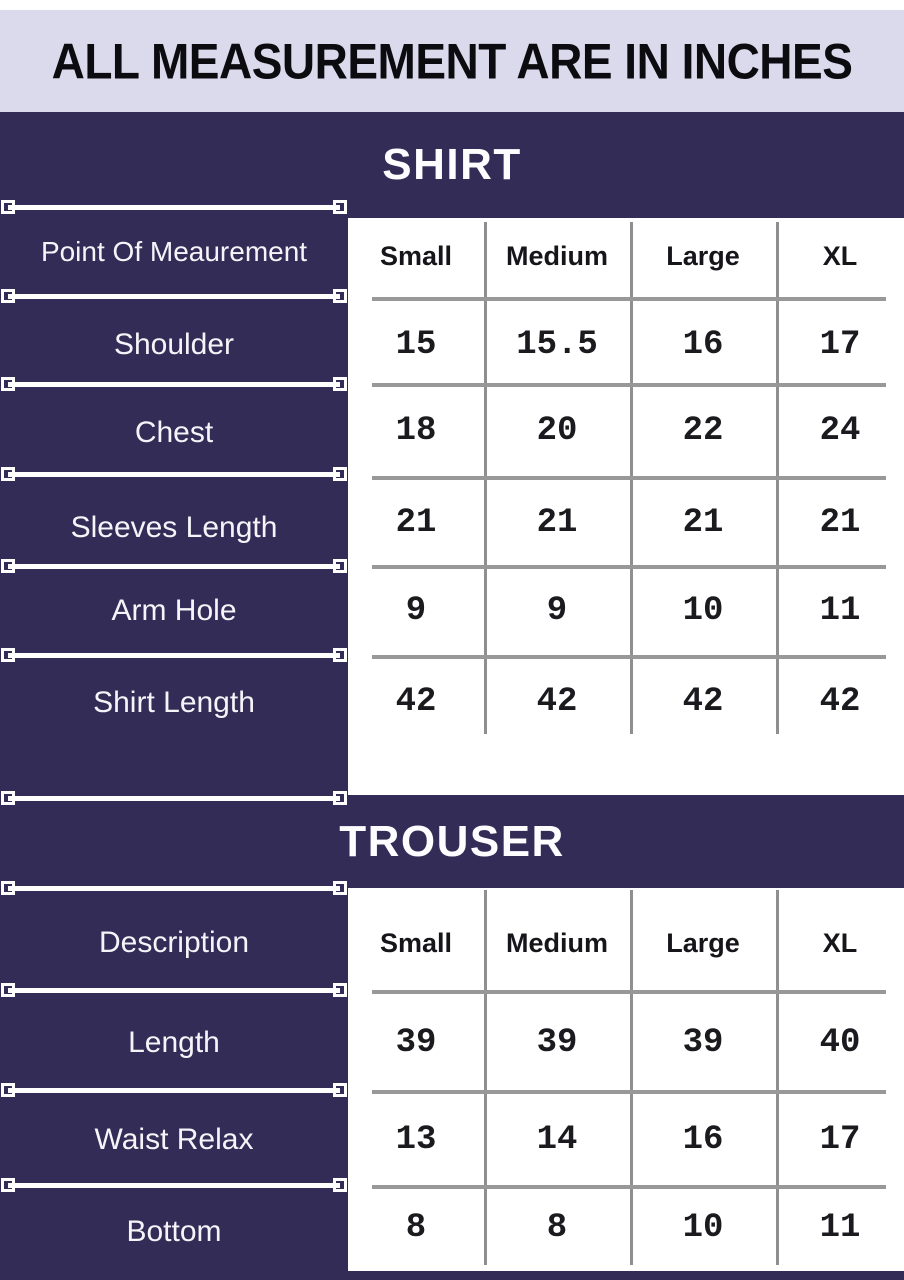  What do you see at coordinates (174, 702) in the screenshot?
I see `rail-label-shirt-length: Shirt Length` at bounding box center [174, 702].